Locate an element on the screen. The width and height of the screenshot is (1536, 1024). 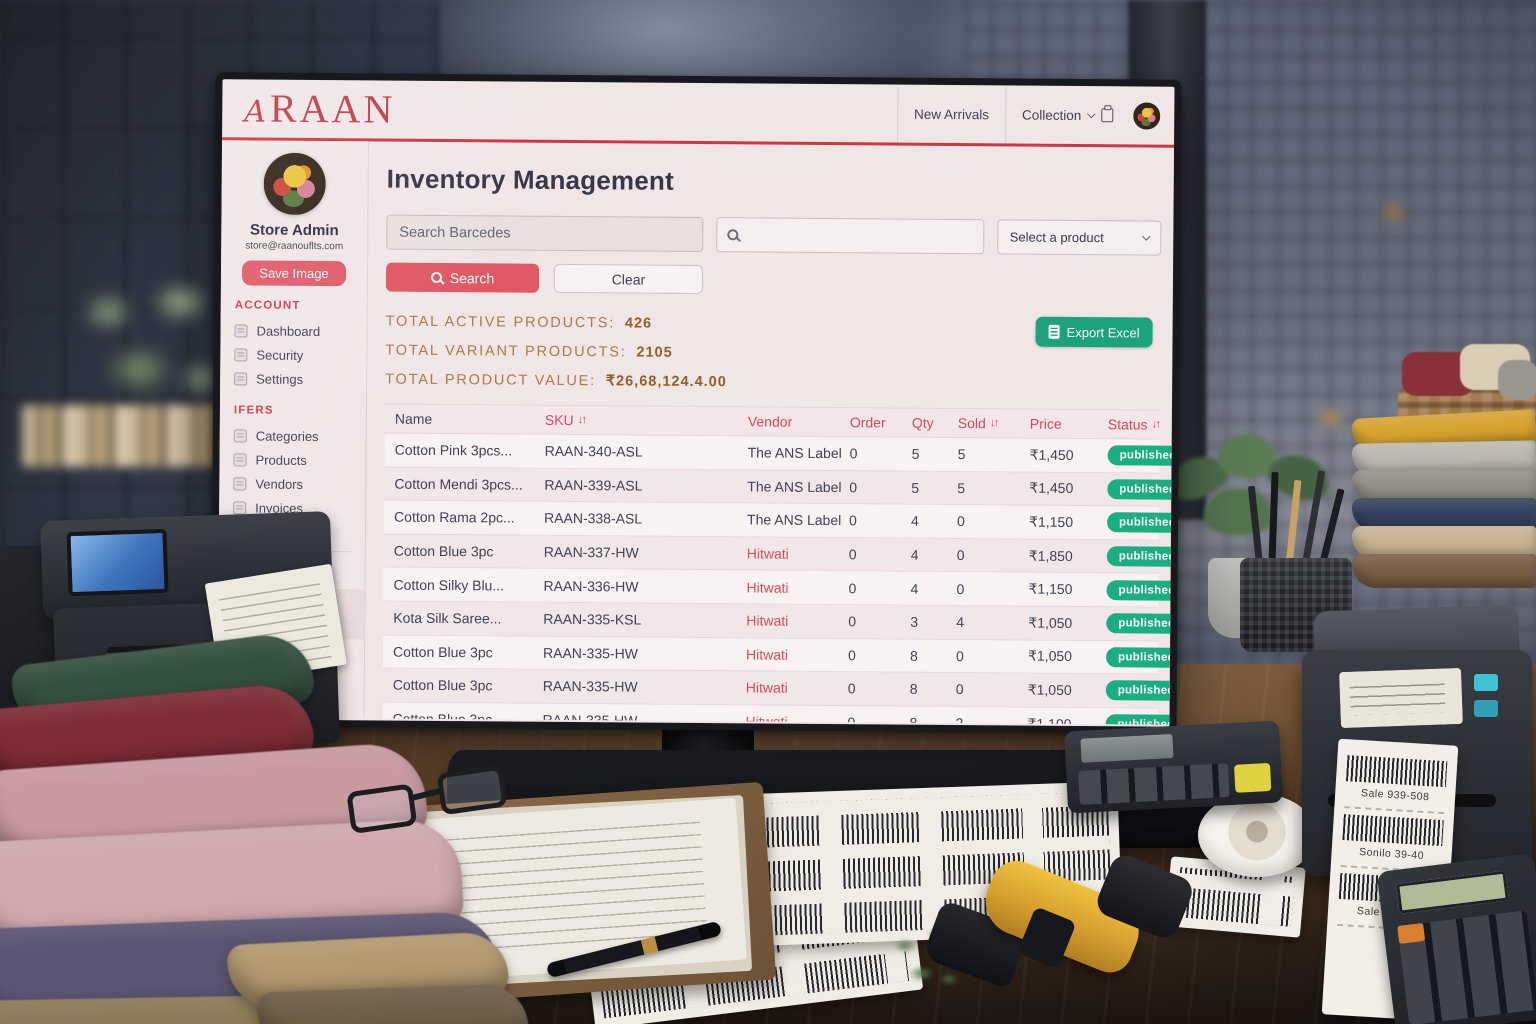
cell-name: Cotton Blue 3pc is located at coordinates (443, 551).